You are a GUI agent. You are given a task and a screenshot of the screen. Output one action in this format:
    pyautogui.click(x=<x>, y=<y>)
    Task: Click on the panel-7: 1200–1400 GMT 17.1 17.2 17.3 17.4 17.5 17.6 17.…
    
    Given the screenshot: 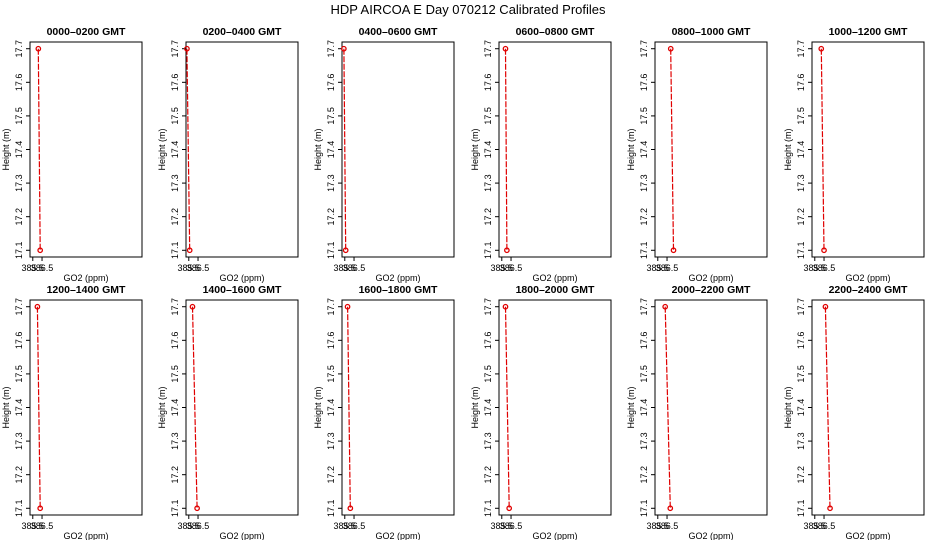 What is the action you would take?
    pyautogui.click(x=72, y=412)
    